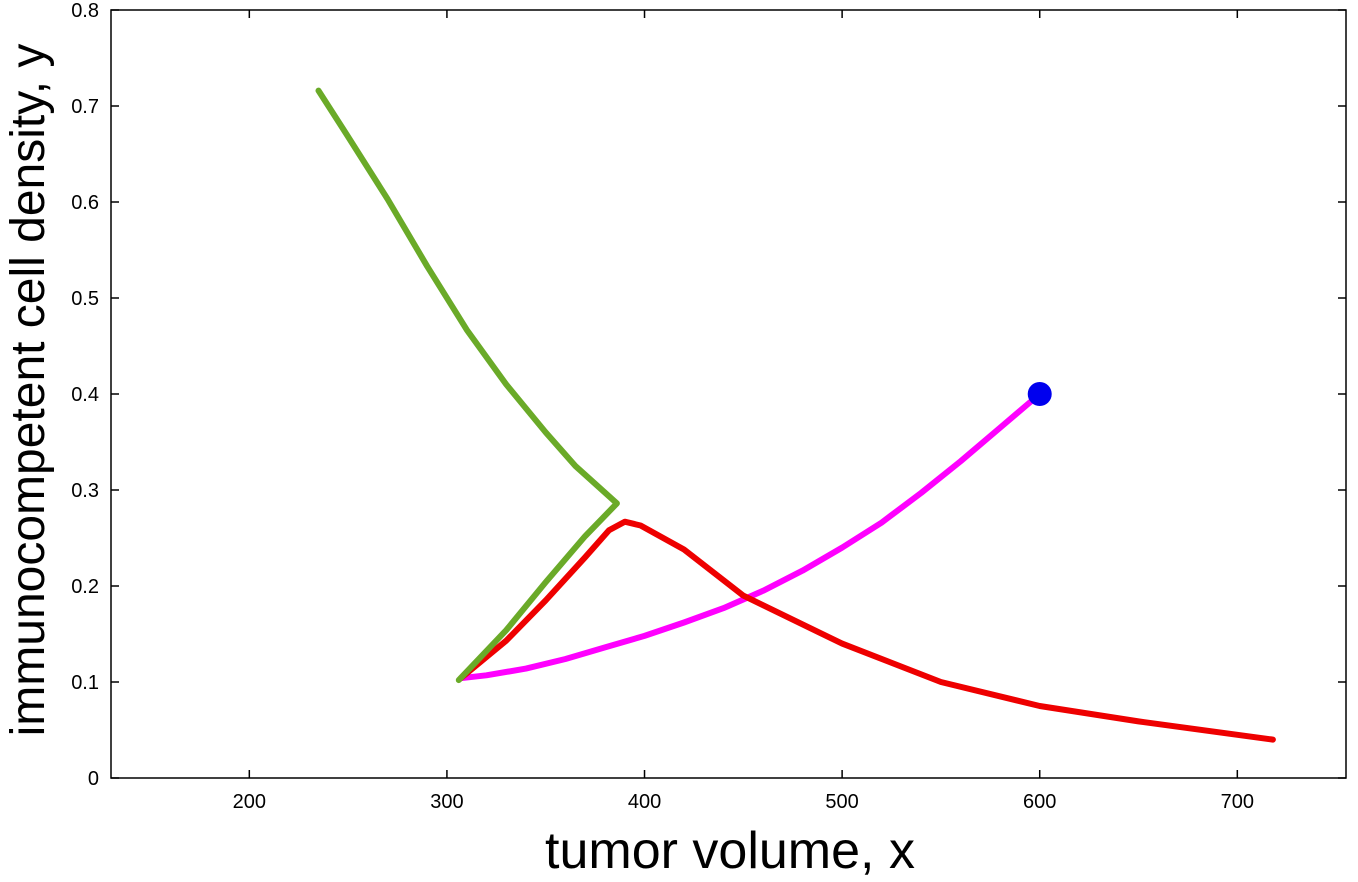  What do you see at coordinates (85, 587) in the screenshot?
I see `y-tick-label: 0.2` at bounding box center [85, 587].